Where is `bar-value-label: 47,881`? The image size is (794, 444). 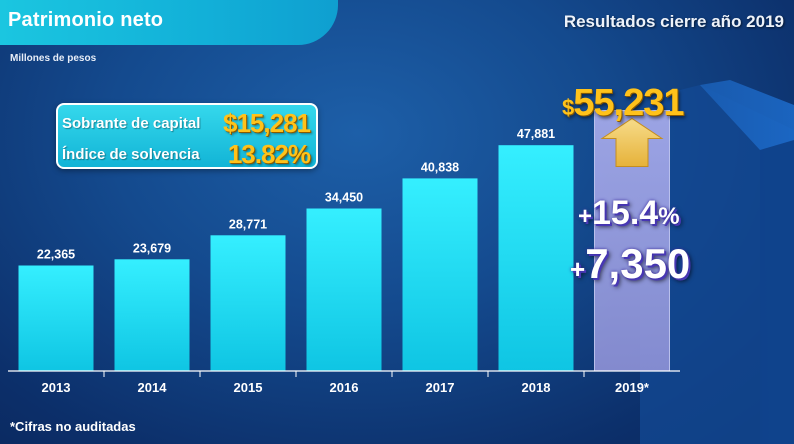 bar-value-label: 47,881 is located at coordinates (536, 134).